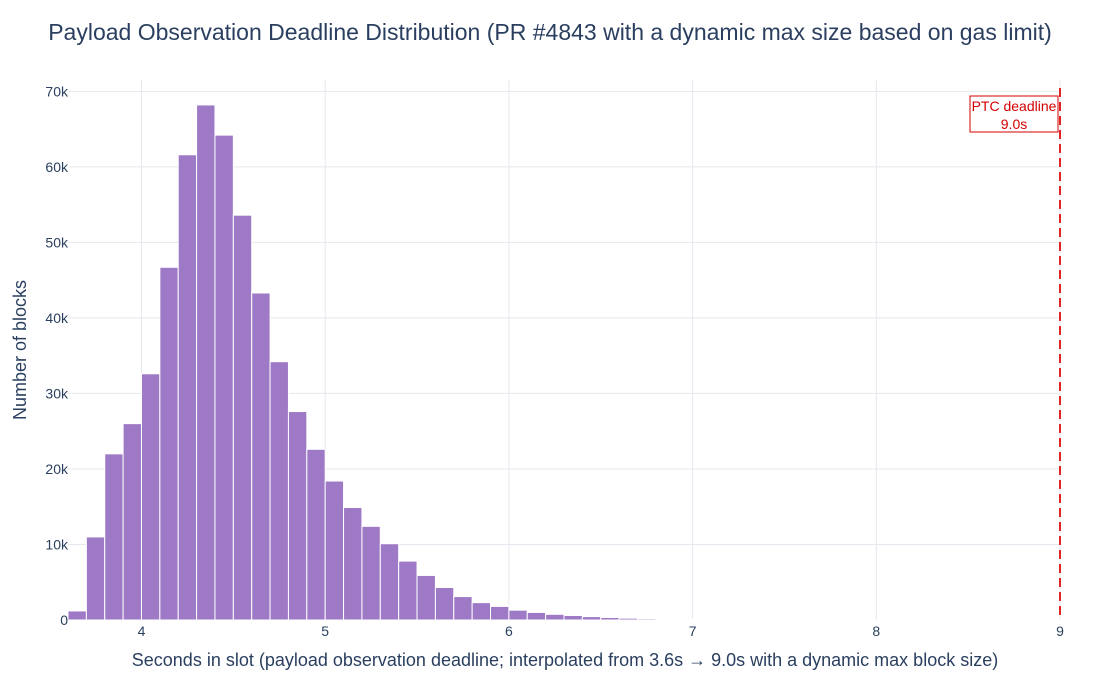 The width and height of the screenshot is (1100, 700). I want to click on y-tick-label: 10k, so click(57, 544).